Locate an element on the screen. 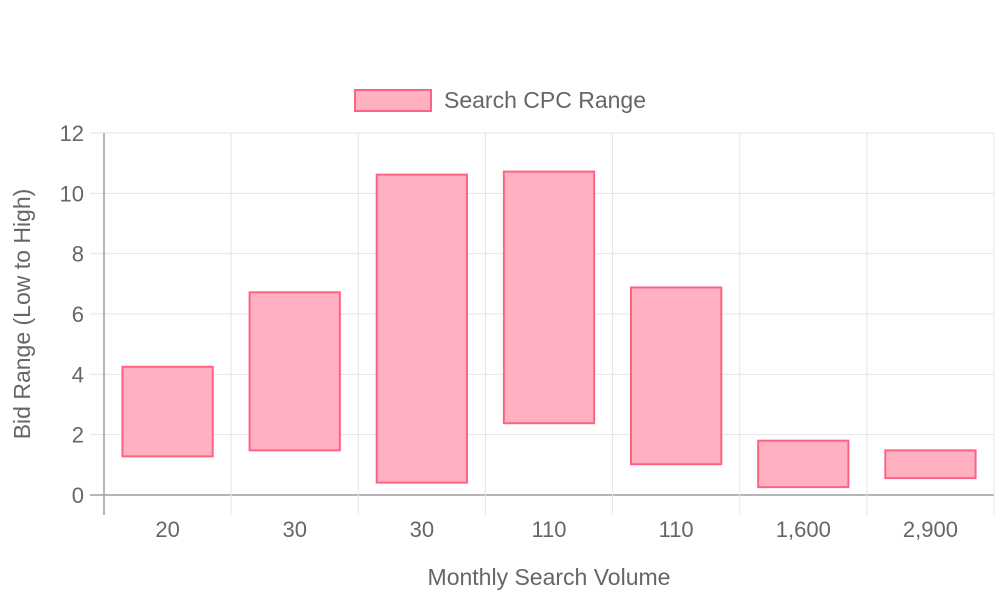 The width and height of the screenshot is (1000, 600). legend: Search CPC Range is located at coordinates (500, 100).